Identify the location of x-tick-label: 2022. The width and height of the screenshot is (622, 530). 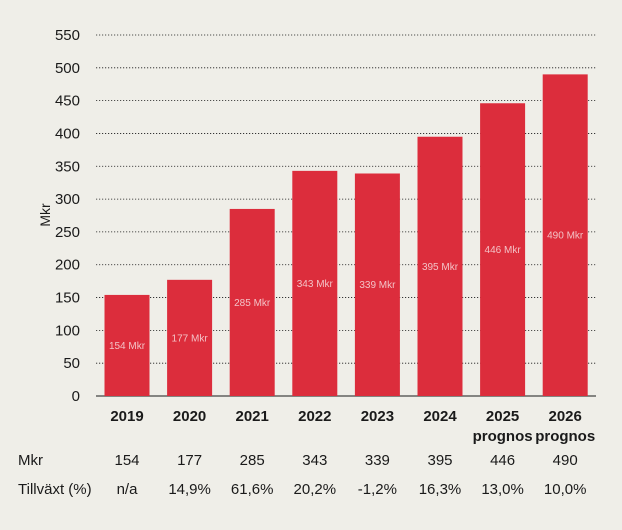
(314, 416).